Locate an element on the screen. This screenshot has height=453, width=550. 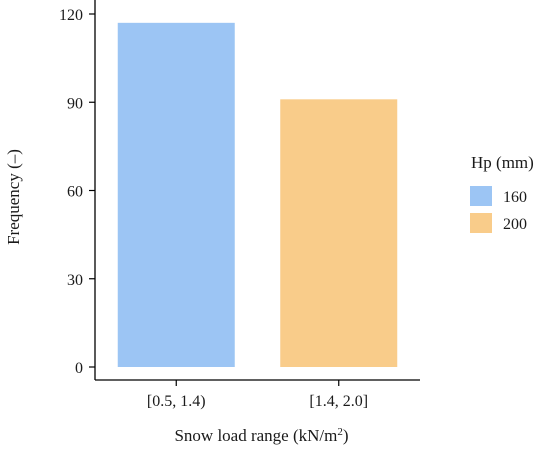
x-axis-label-superscript: 2 is located at coordinates (340, 432).